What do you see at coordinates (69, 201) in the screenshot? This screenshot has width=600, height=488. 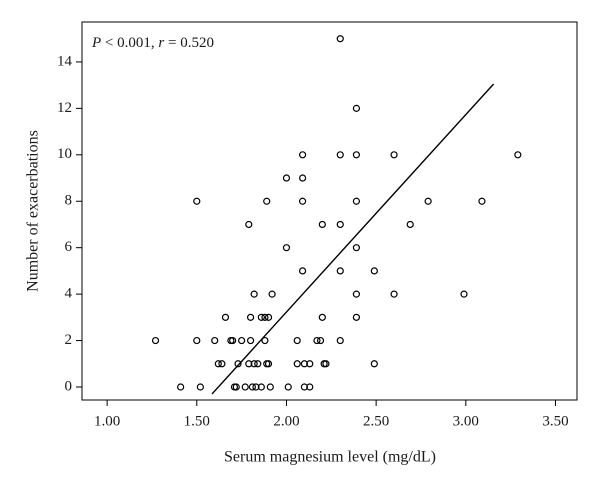 I see `y-tick-label: 8` at bounding box center [69, 201].